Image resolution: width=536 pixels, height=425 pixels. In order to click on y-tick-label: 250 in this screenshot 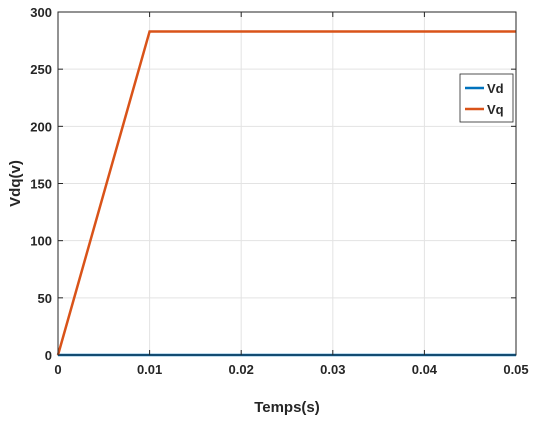, I will do `click(41, 69)`.